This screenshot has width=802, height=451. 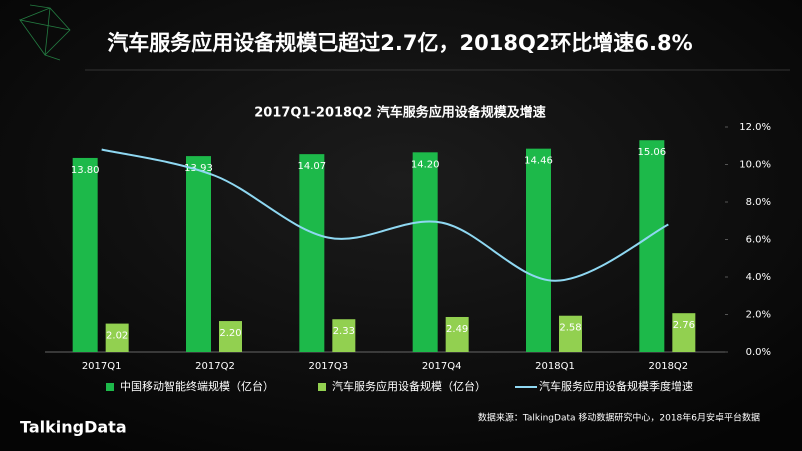 What do you see at coordinates (399, 43) in the screenshot?
I see `page-title: 汽车服务应用设备规模已超过2.7亿，2018Q2环比增速6.8%` at bounding box center [399, 43].